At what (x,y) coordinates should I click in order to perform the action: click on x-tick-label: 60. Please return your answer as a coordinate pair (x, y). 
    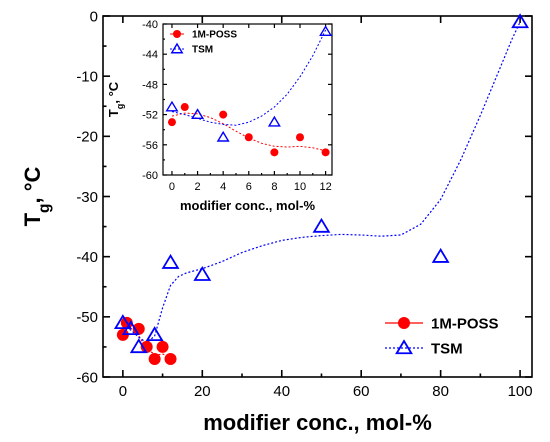
    Looking at the image, I should click on (361, 391).